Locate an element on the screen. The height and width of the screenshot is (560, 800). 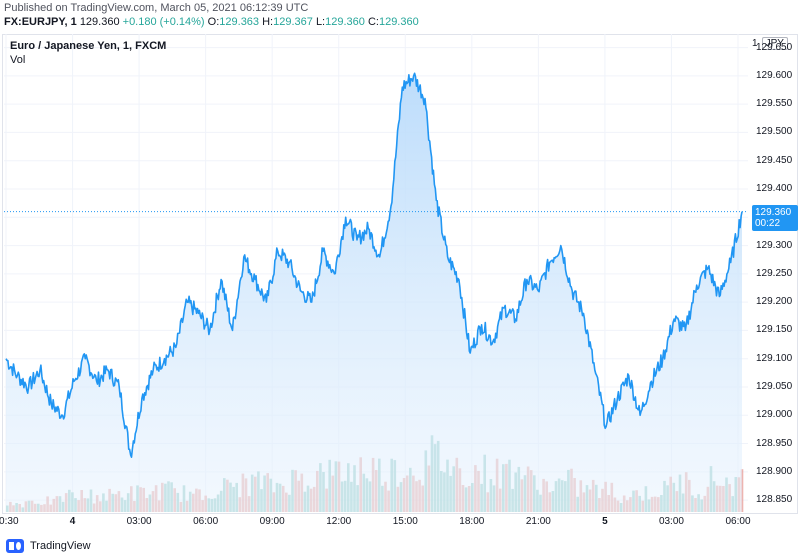
x-tick-label: 09:00 is located at coordinates (272, 521).